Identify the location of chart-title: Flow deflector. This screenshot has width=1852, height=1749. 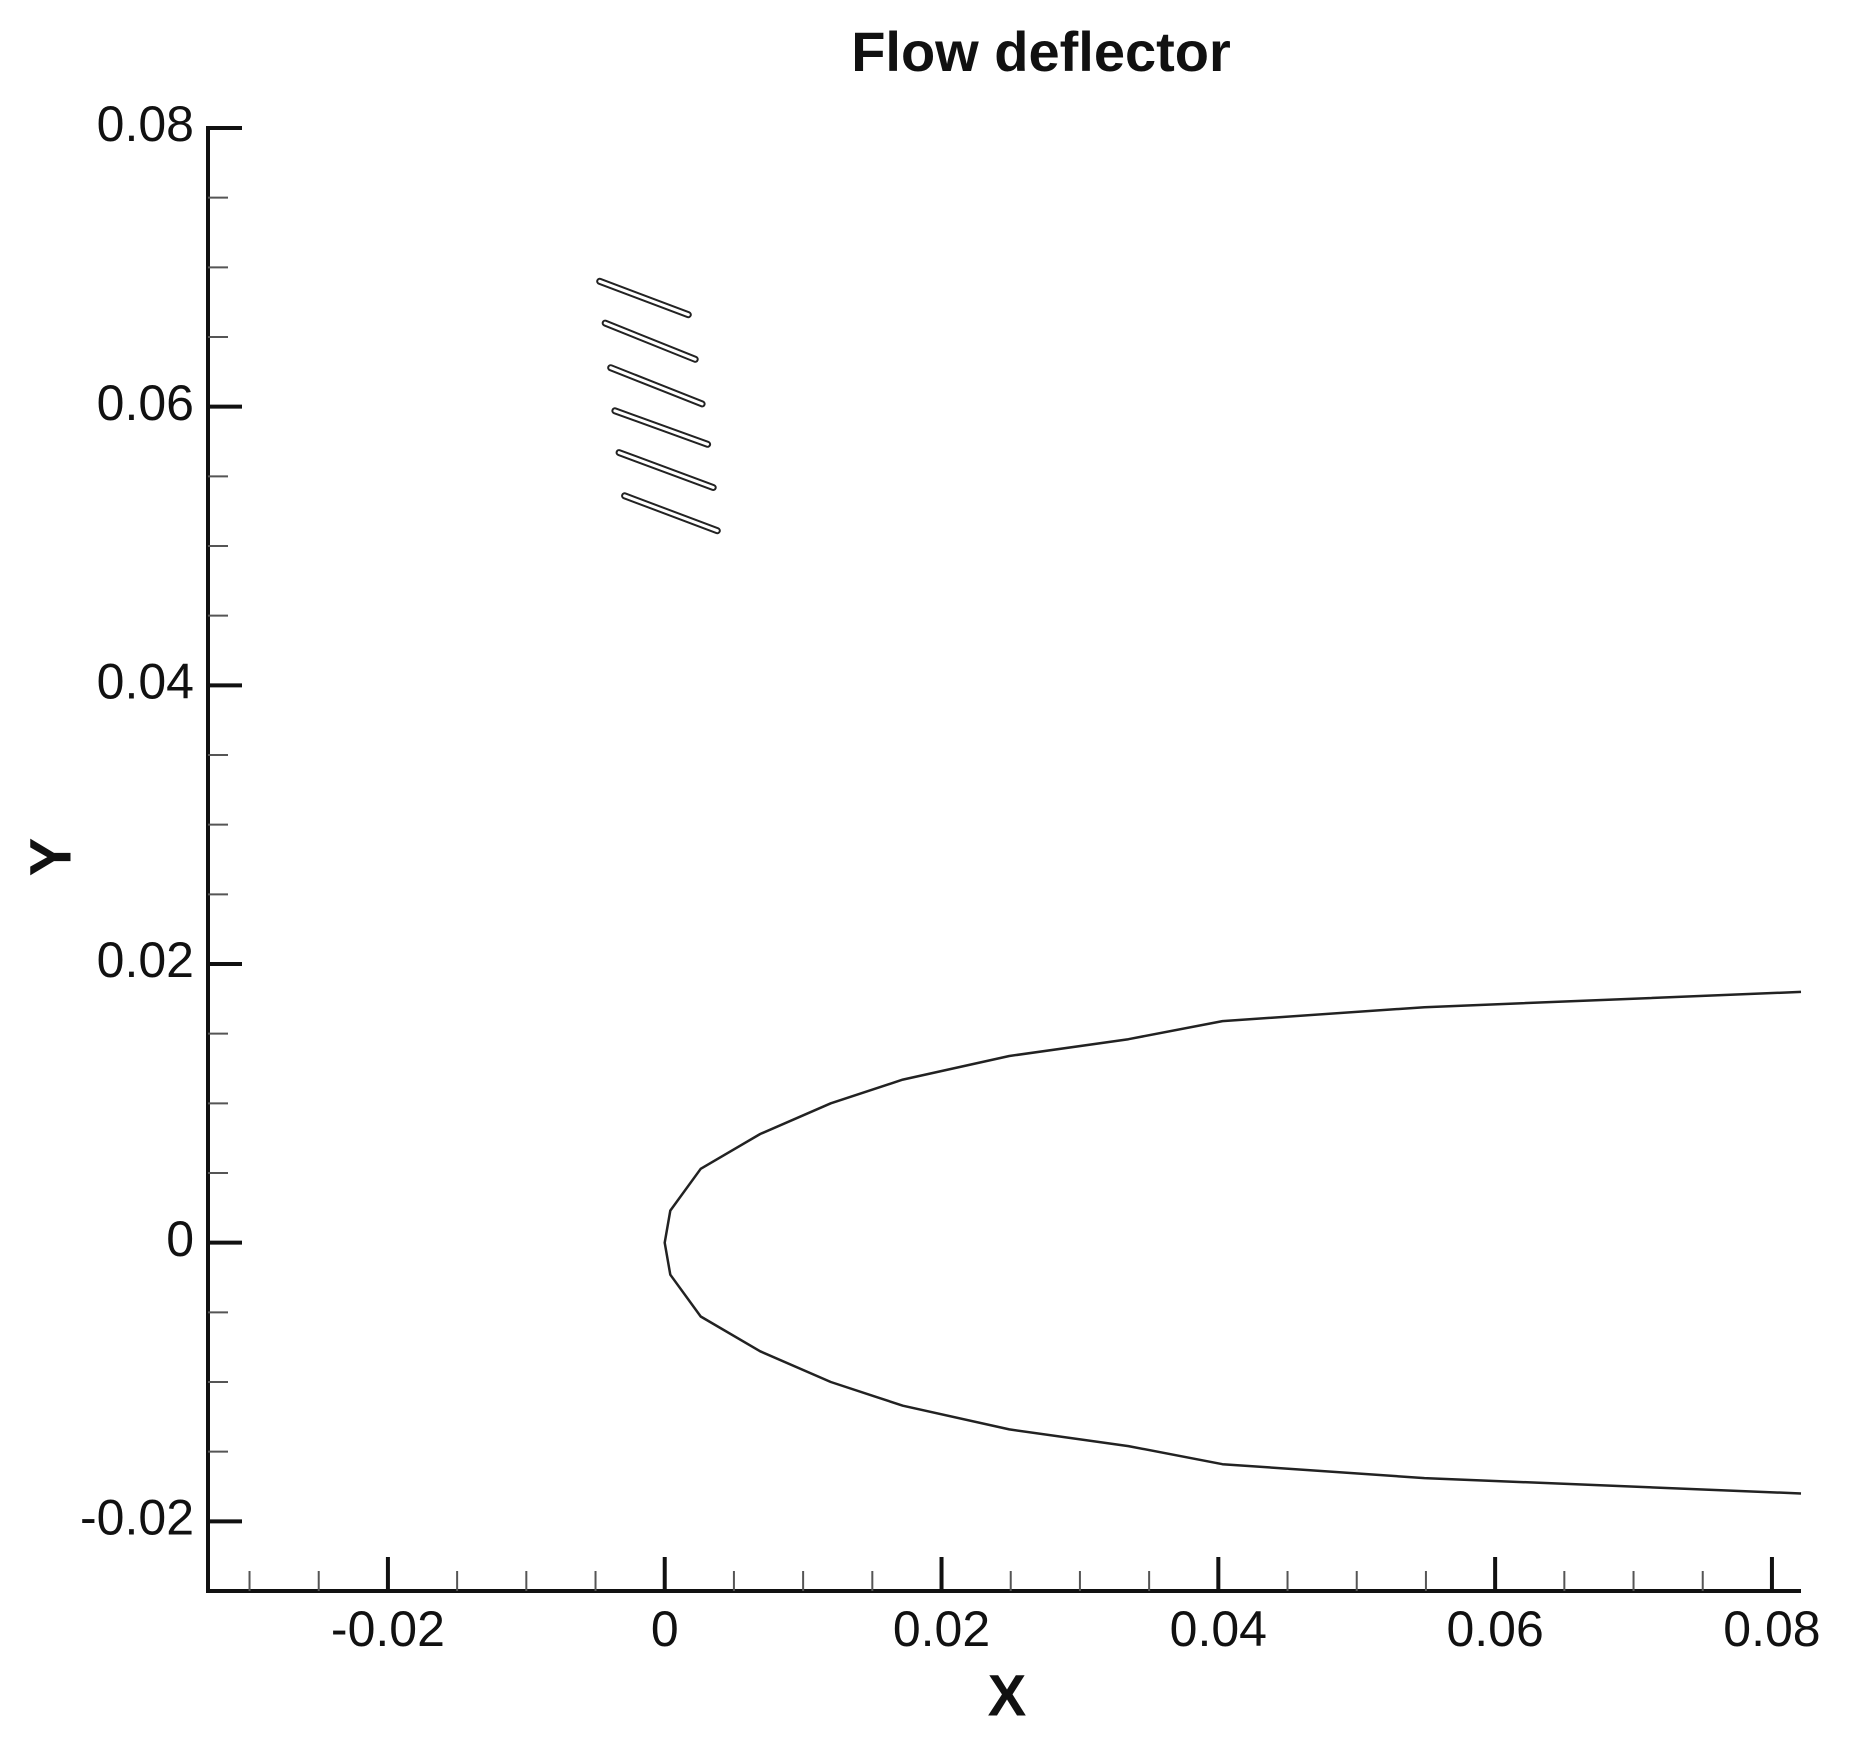
(1041, 51).